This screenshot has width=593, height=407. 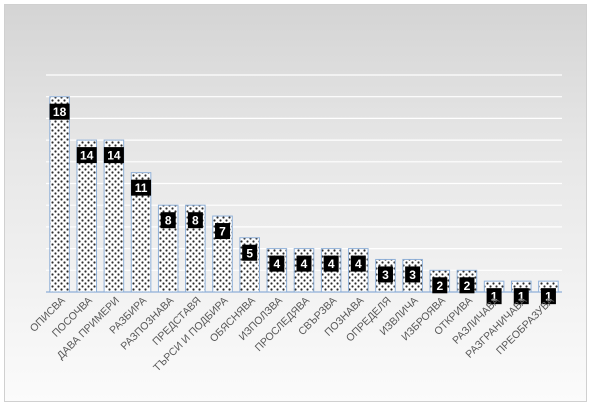 What do you see at coordinates (87, 216) in the screenshot?
I see `bar-посочва` at bounding box center [87, 216].